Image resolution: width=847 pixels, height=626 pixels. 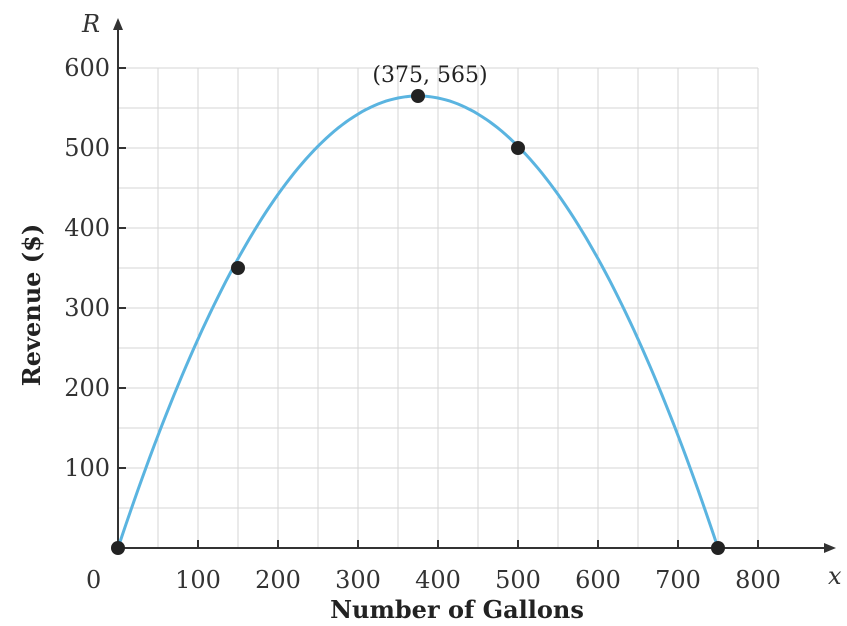 What do you see at coordinates (87, 388) in the screenshot?
I see `y-tick-label: 200` at bounding box center [87, 388].